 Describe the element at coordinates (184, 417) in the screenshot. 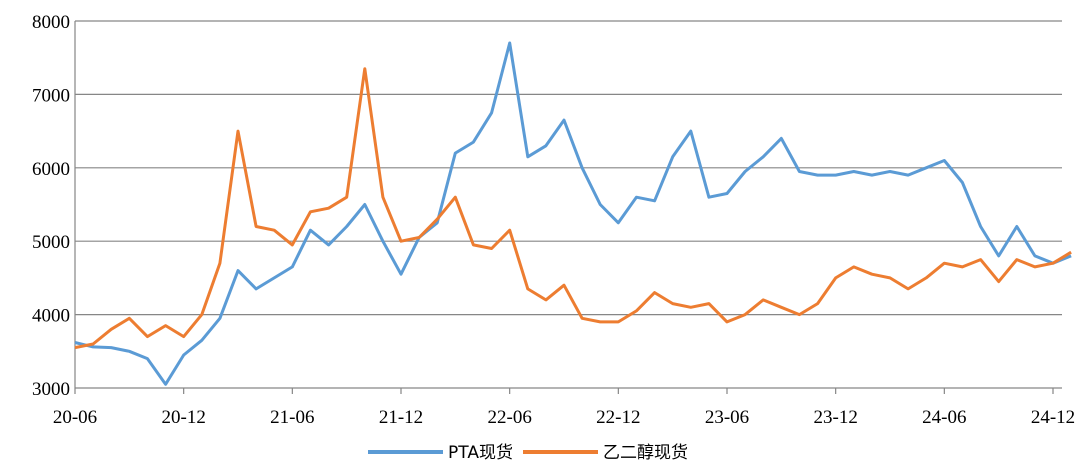

I see `x-tick-label: 20-12` at that location.